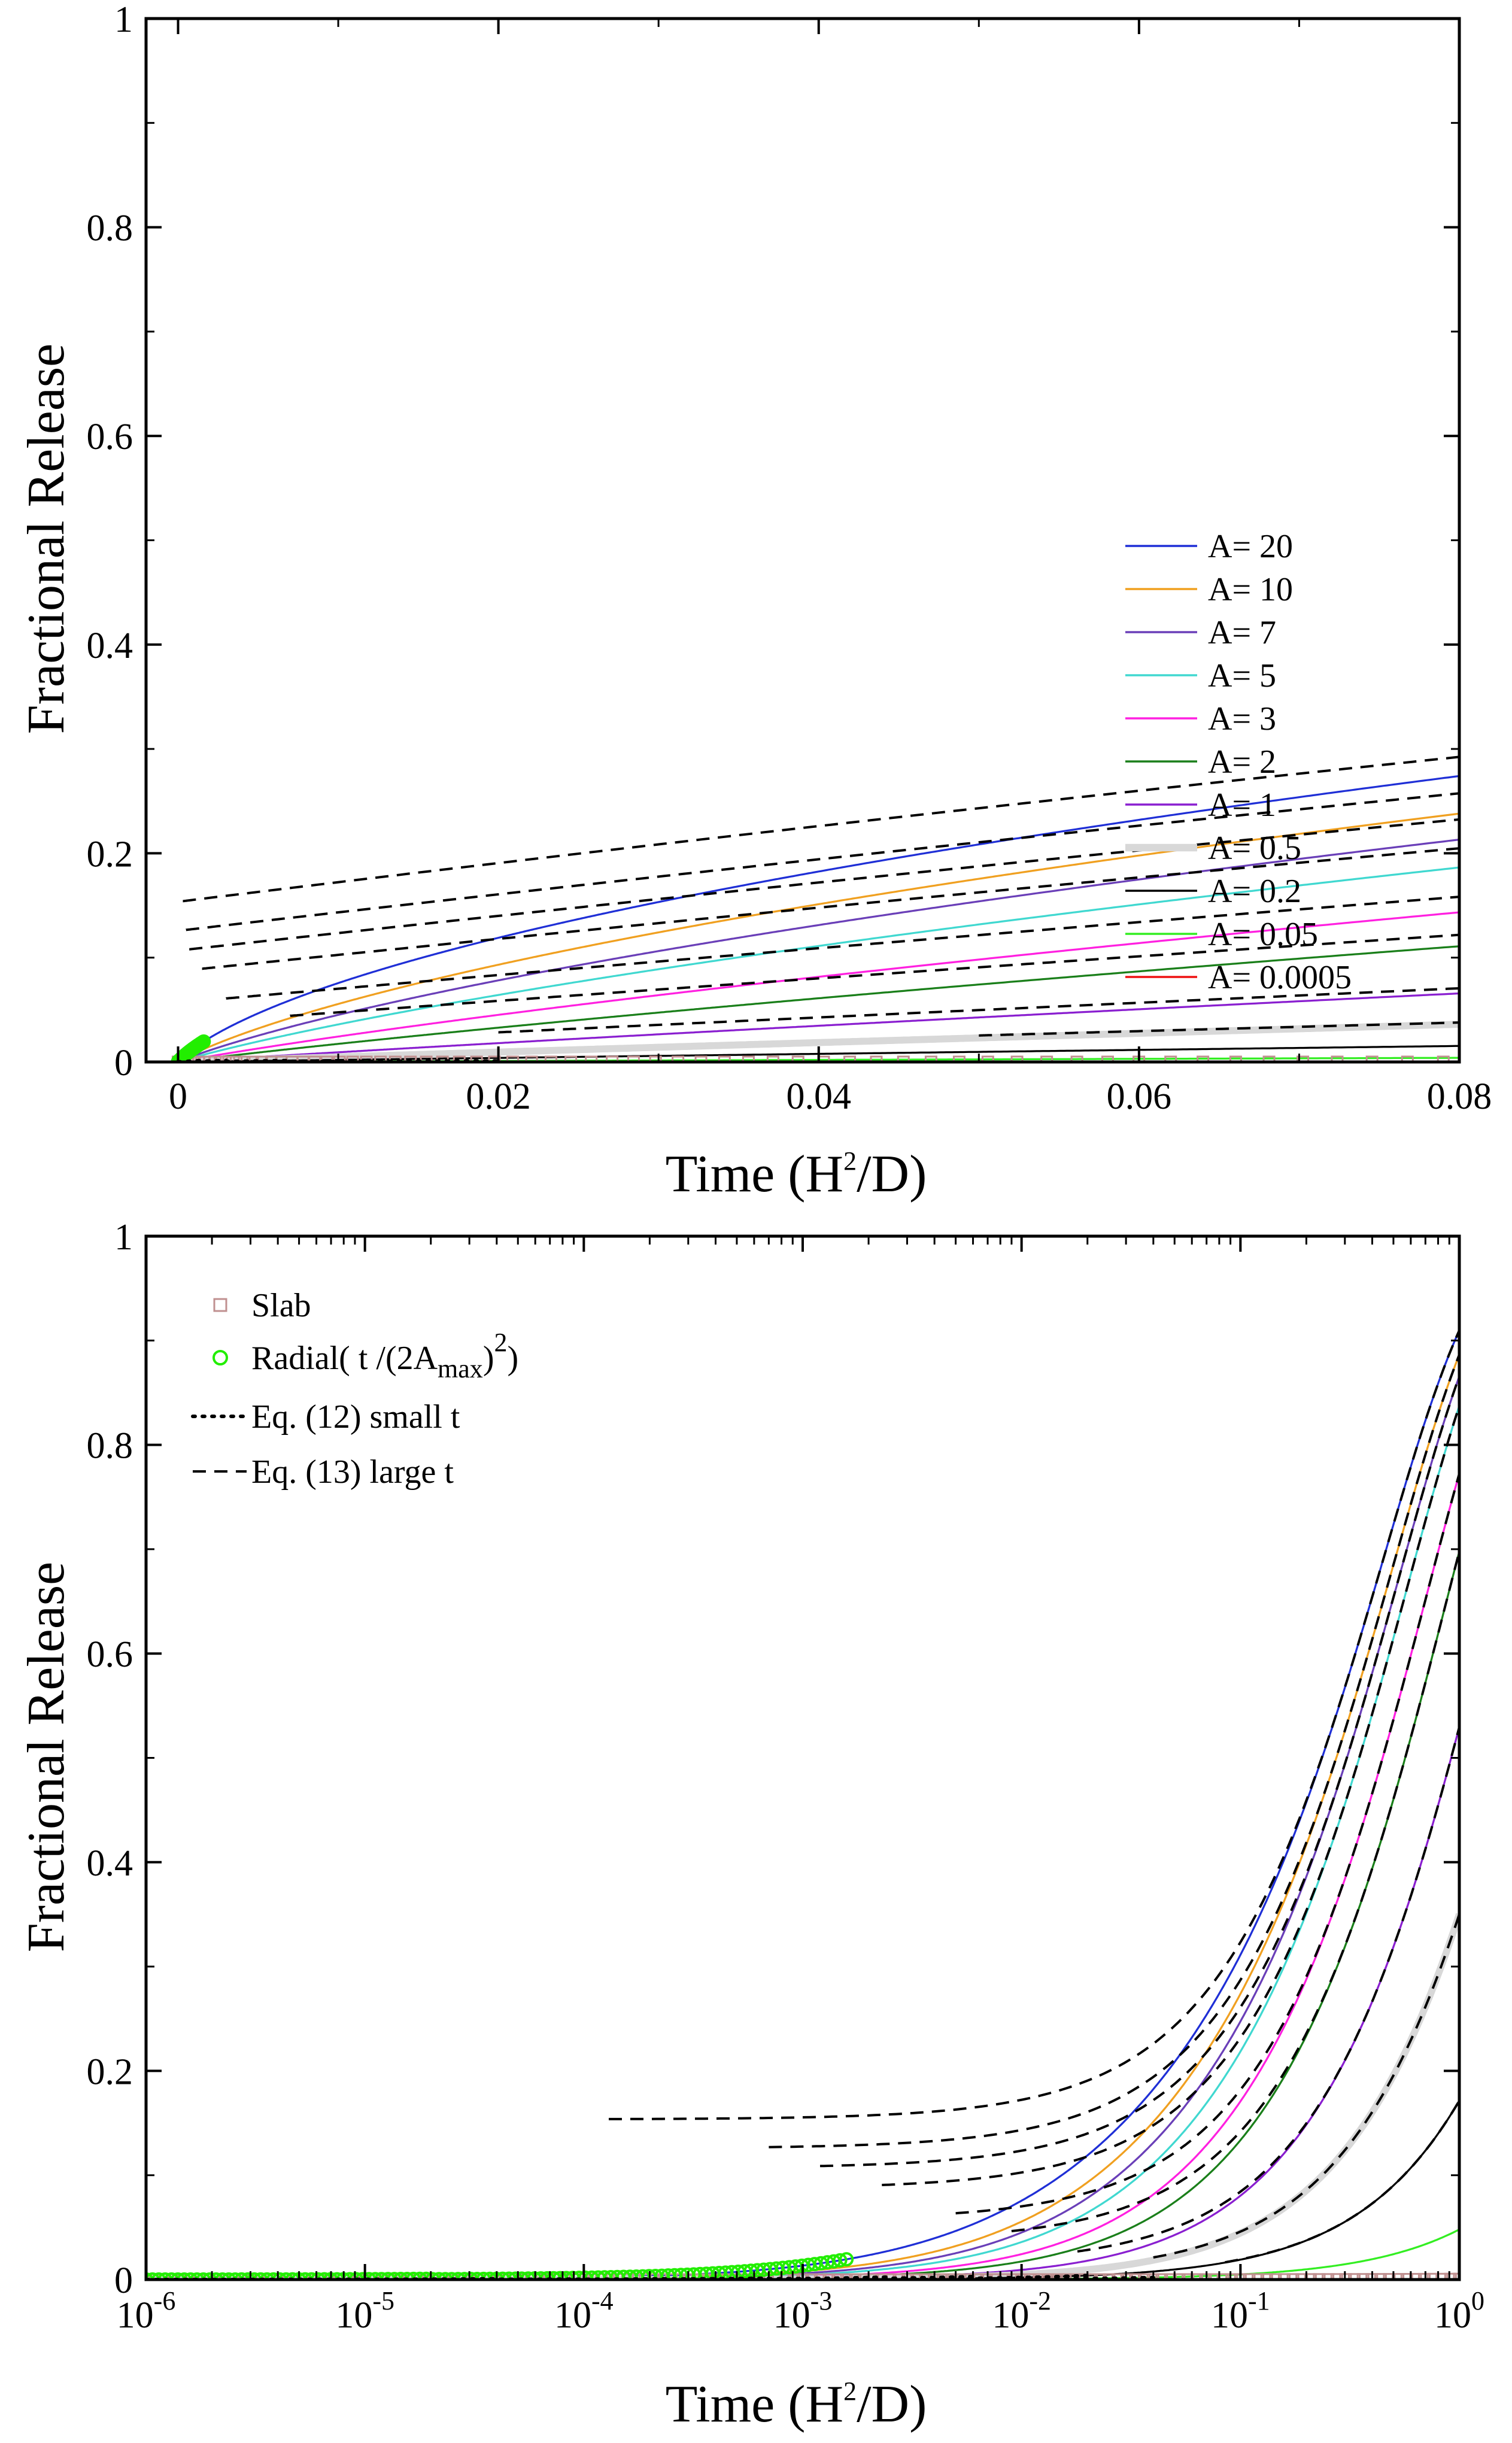  I want to click on top-y-tick-label: 1, so click(123, 20).